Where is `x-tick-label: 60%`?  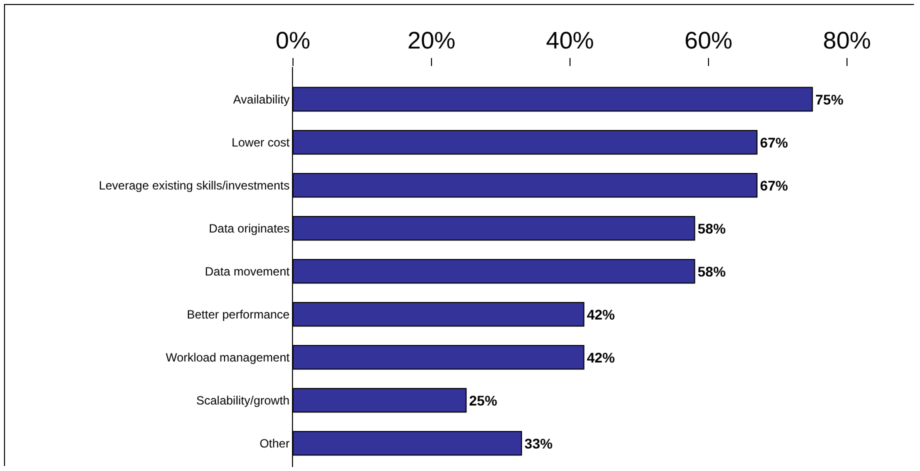 x-tick-label: 60% is located at coordinates (708, 40).